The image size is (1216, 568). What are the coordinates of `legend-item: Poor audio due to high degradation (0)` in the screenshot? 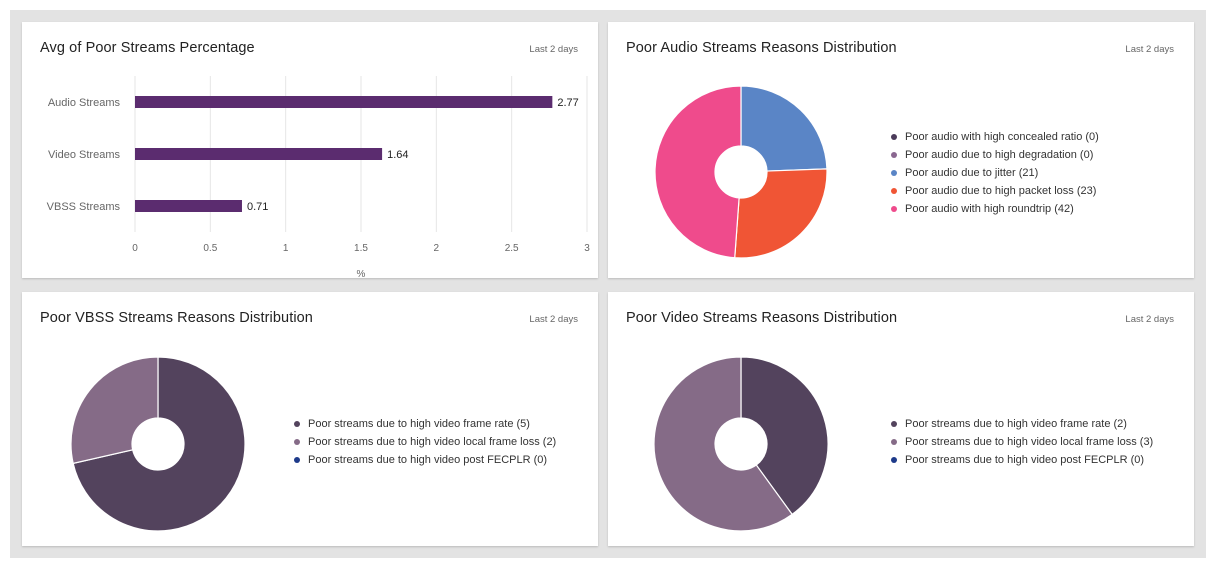 It's located at (995, 155).